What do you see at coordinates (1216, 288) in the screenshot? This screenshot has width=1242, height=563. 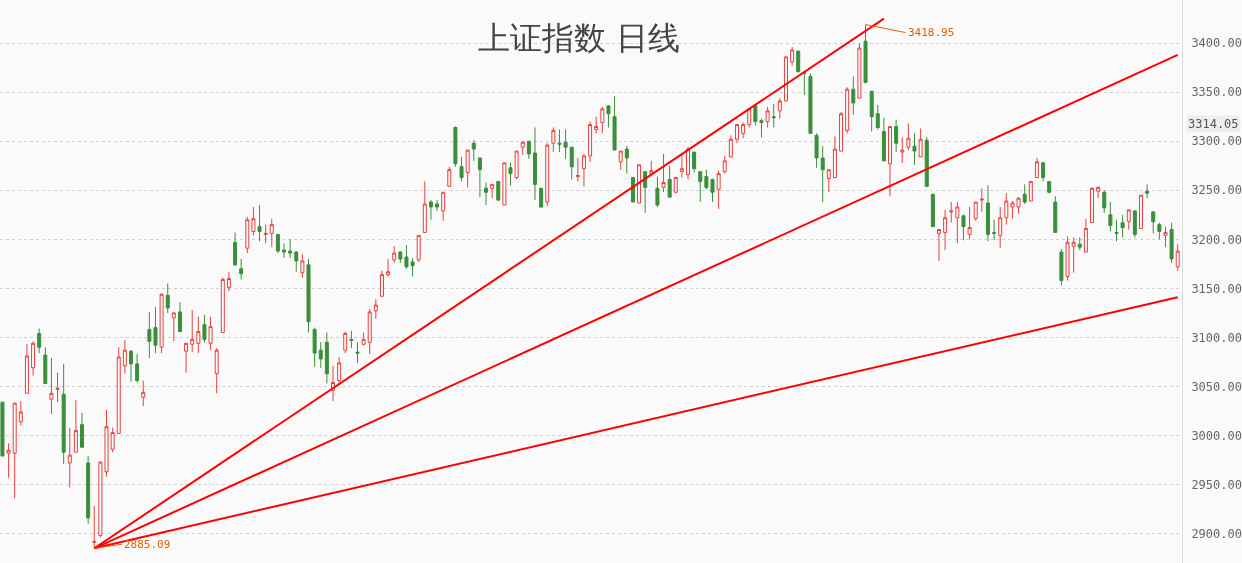 I see `y-tick-label: 3150.00` at bounding box center [1216, 288].